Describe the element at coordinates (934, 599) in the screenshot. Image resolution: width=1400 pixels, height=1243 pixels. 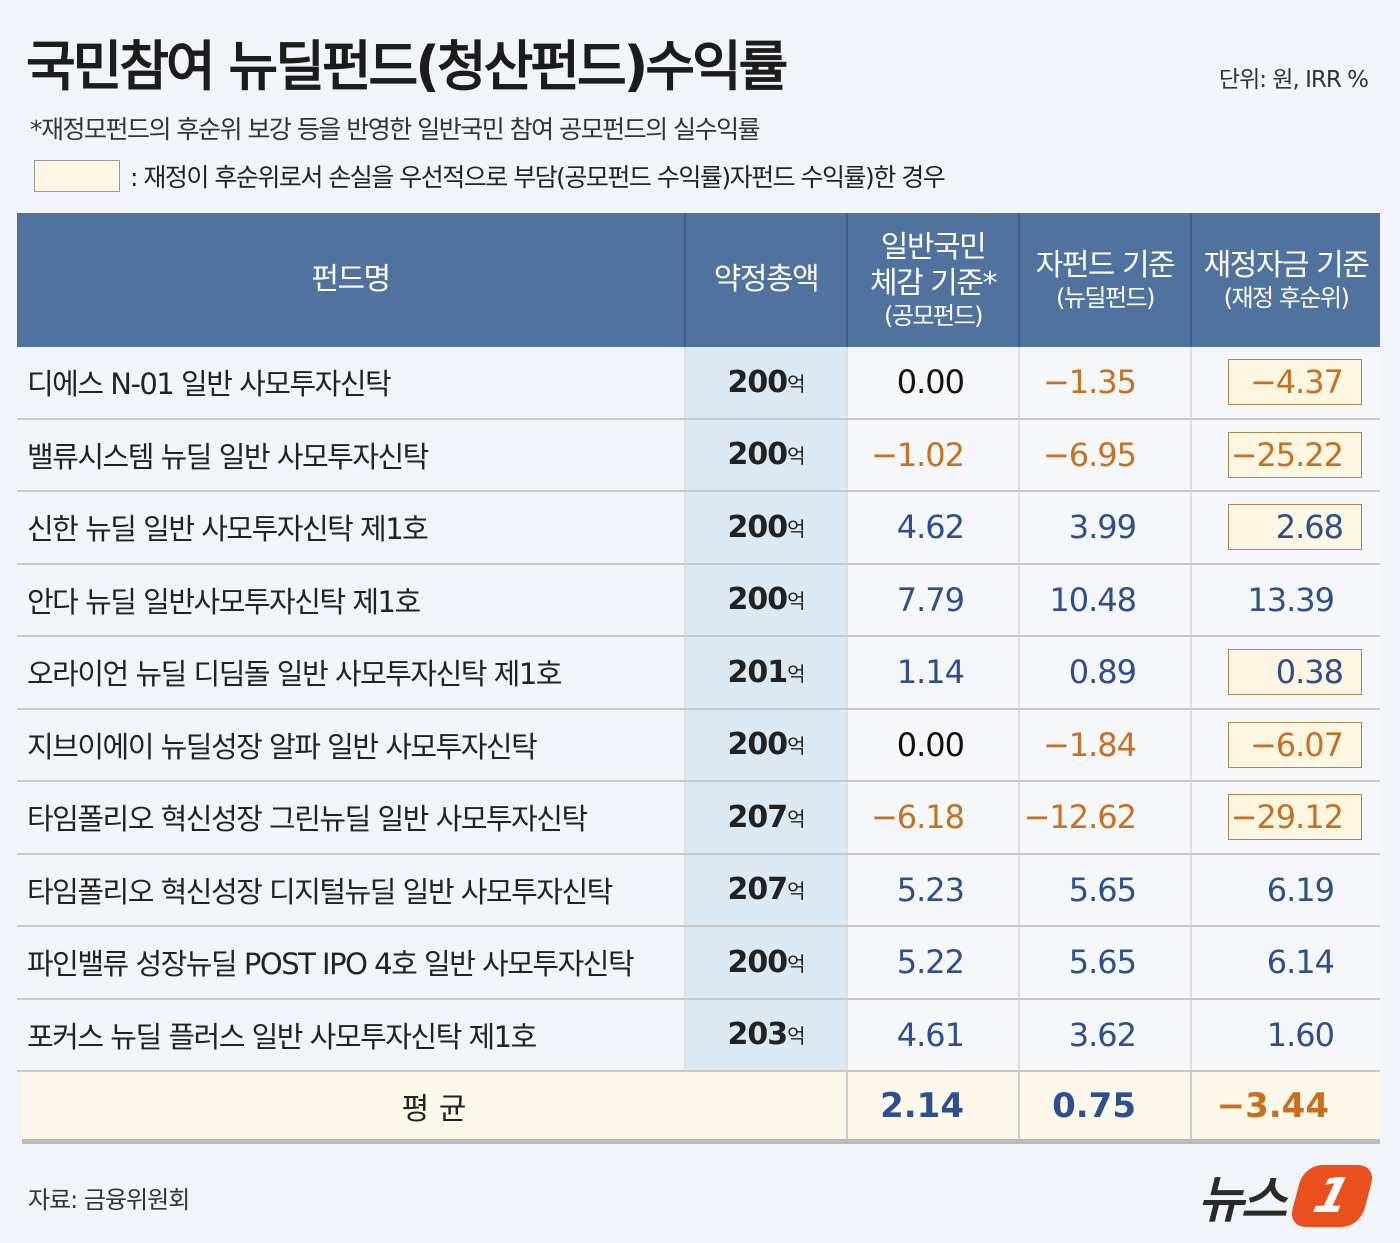
I see `public-return: 7.79` at that location.